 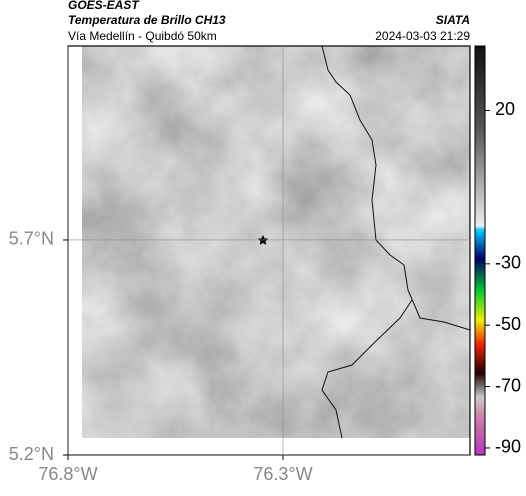 What do you see at coordinates (505, 109) in the screenshot?
I see `colorbar-tick-label: 20` at bounding box center [505, 109].